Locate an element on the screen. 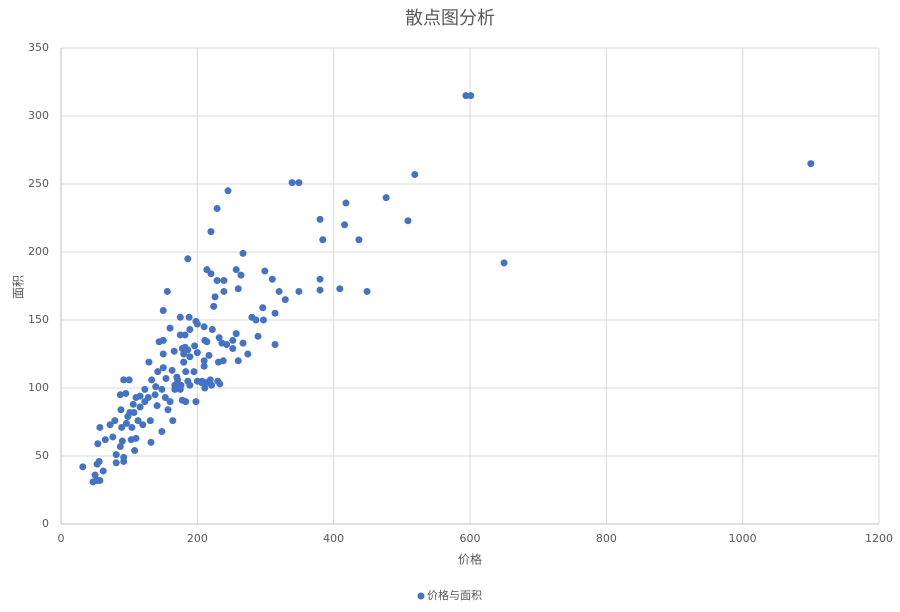 This screenshot has width=900, height=612. y-tick-label: 150 is located at coordinates (38, 319).